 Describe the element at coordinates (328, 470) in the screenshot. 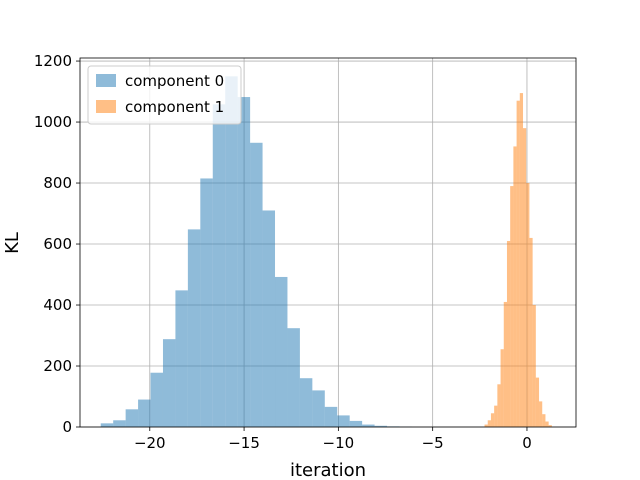

I see `x-axis-label: iteration` at that location.